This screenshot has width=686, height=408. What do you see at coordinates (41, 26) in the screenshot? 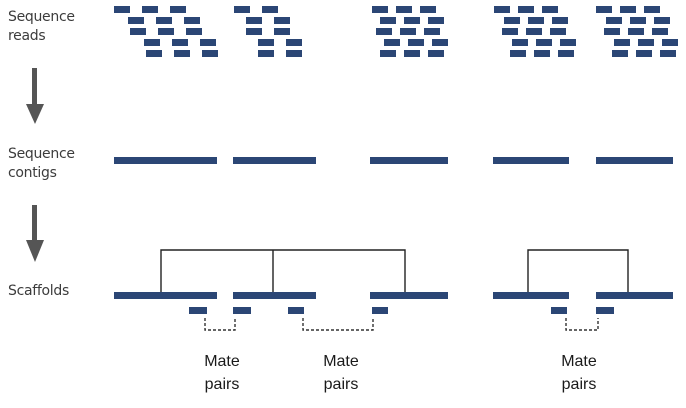
I see `stage-label-reads: Sequence reads` at bounding box center [41, 26].